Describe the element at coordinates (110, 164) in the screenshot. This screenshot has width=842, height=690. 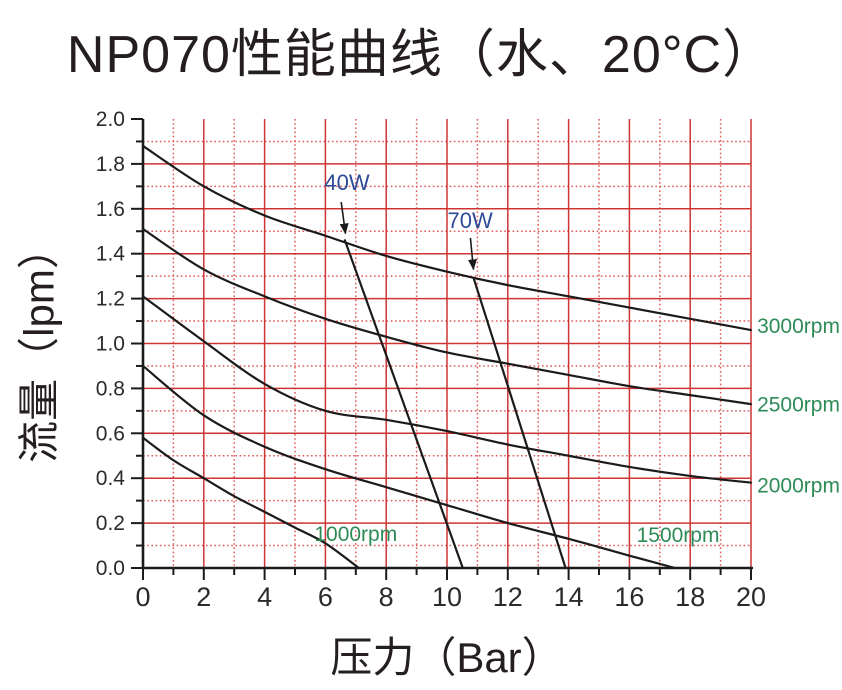
I see `y-tick-label: 1.8` at that location.